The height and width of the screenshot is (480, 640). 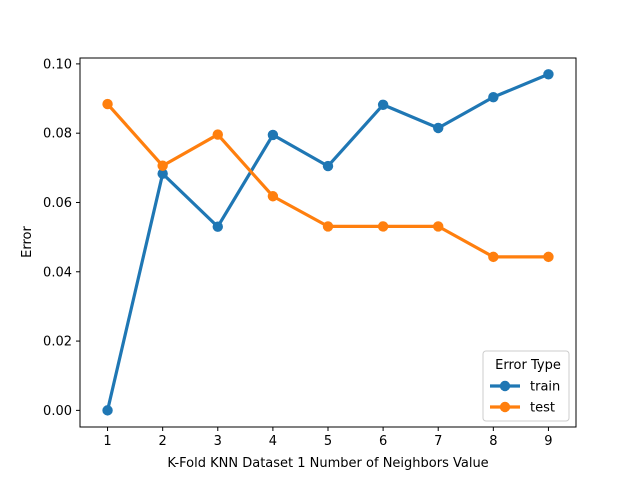 I want to click on x-tick-label: 3, so click(x=218, y=441).